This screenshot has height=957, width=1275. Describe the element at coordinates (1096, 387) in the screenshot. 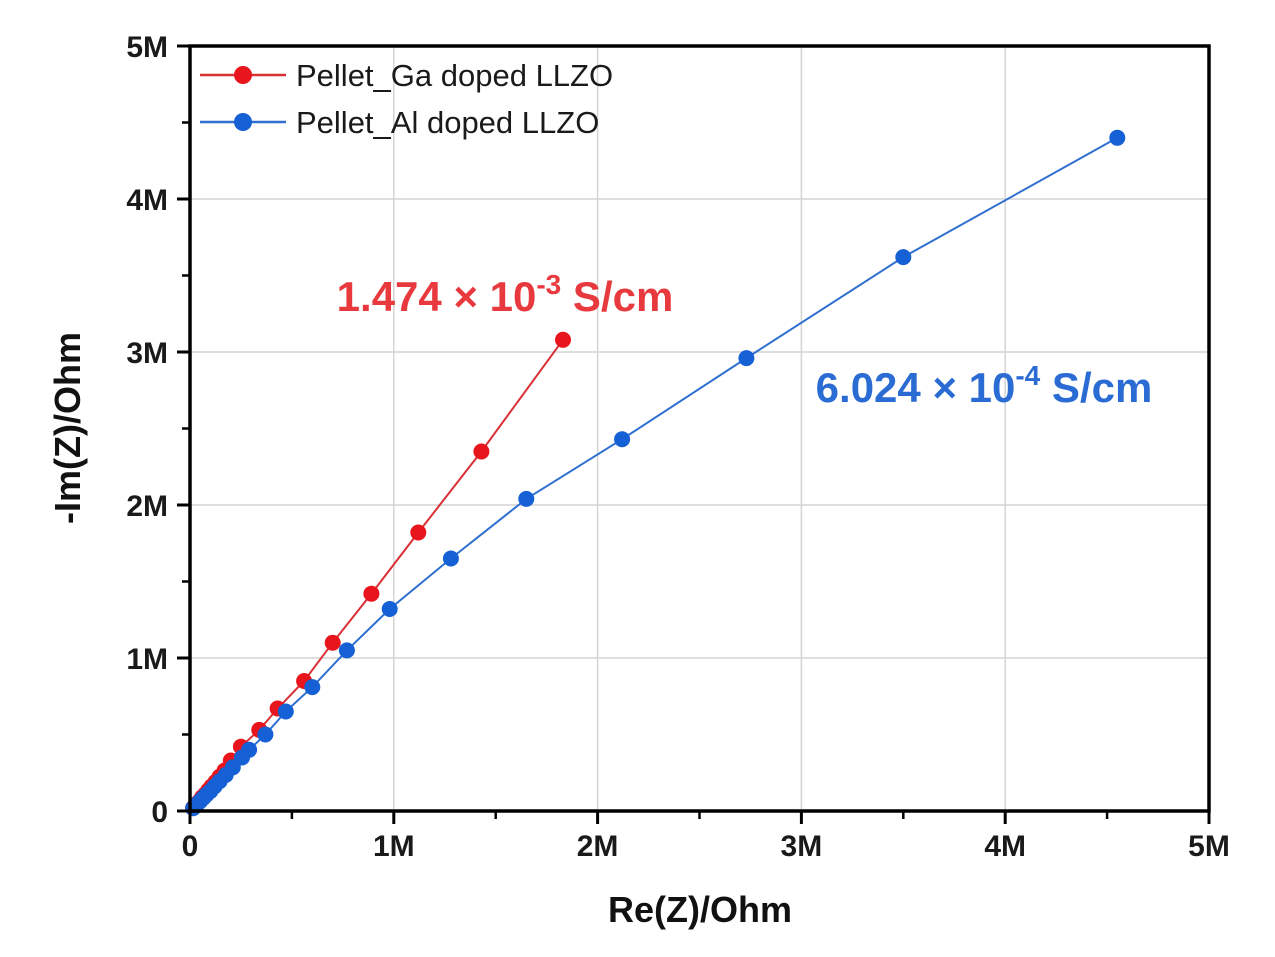

I see `annotation-al-unit: S/cm` at that location.